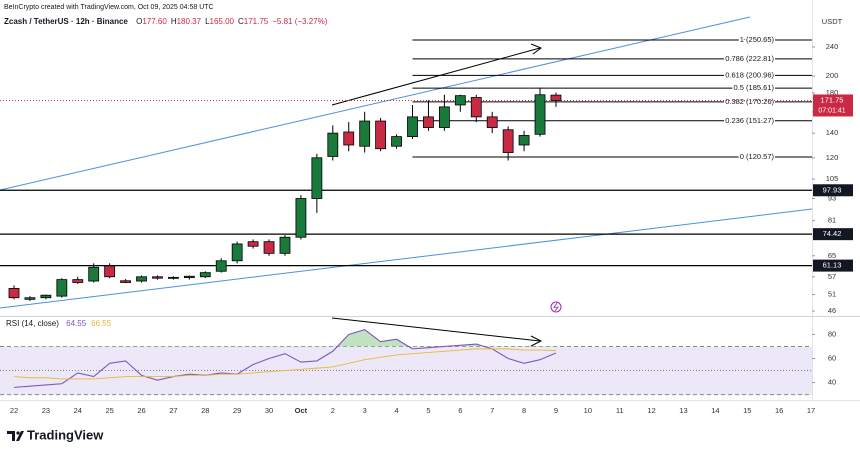  I want to click on fib-label: 0.382 (170.26), so click(749, 101).